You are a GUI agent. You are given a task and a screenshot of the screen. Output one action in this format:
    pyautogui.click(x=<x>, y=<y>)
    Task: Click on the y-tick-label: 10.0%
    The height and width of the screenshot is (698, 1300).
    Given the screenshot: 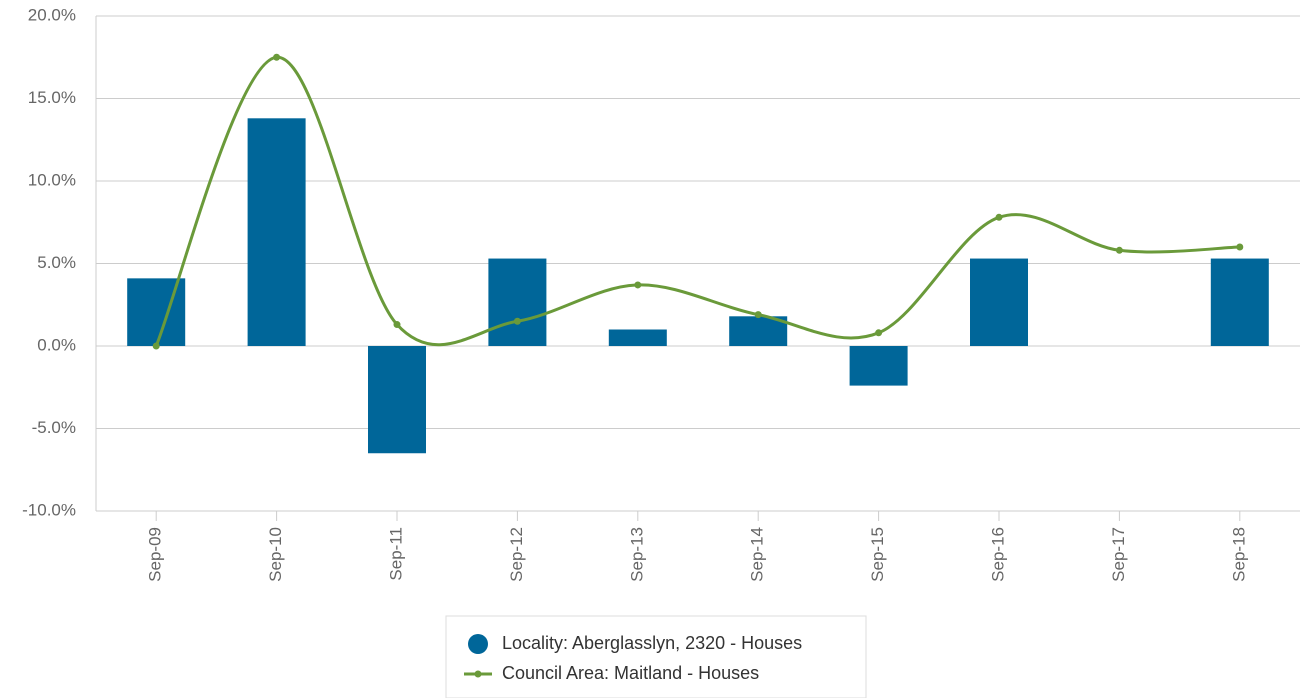 What is the action you would take?
    pyautogui.click(x=52, y=179)
    